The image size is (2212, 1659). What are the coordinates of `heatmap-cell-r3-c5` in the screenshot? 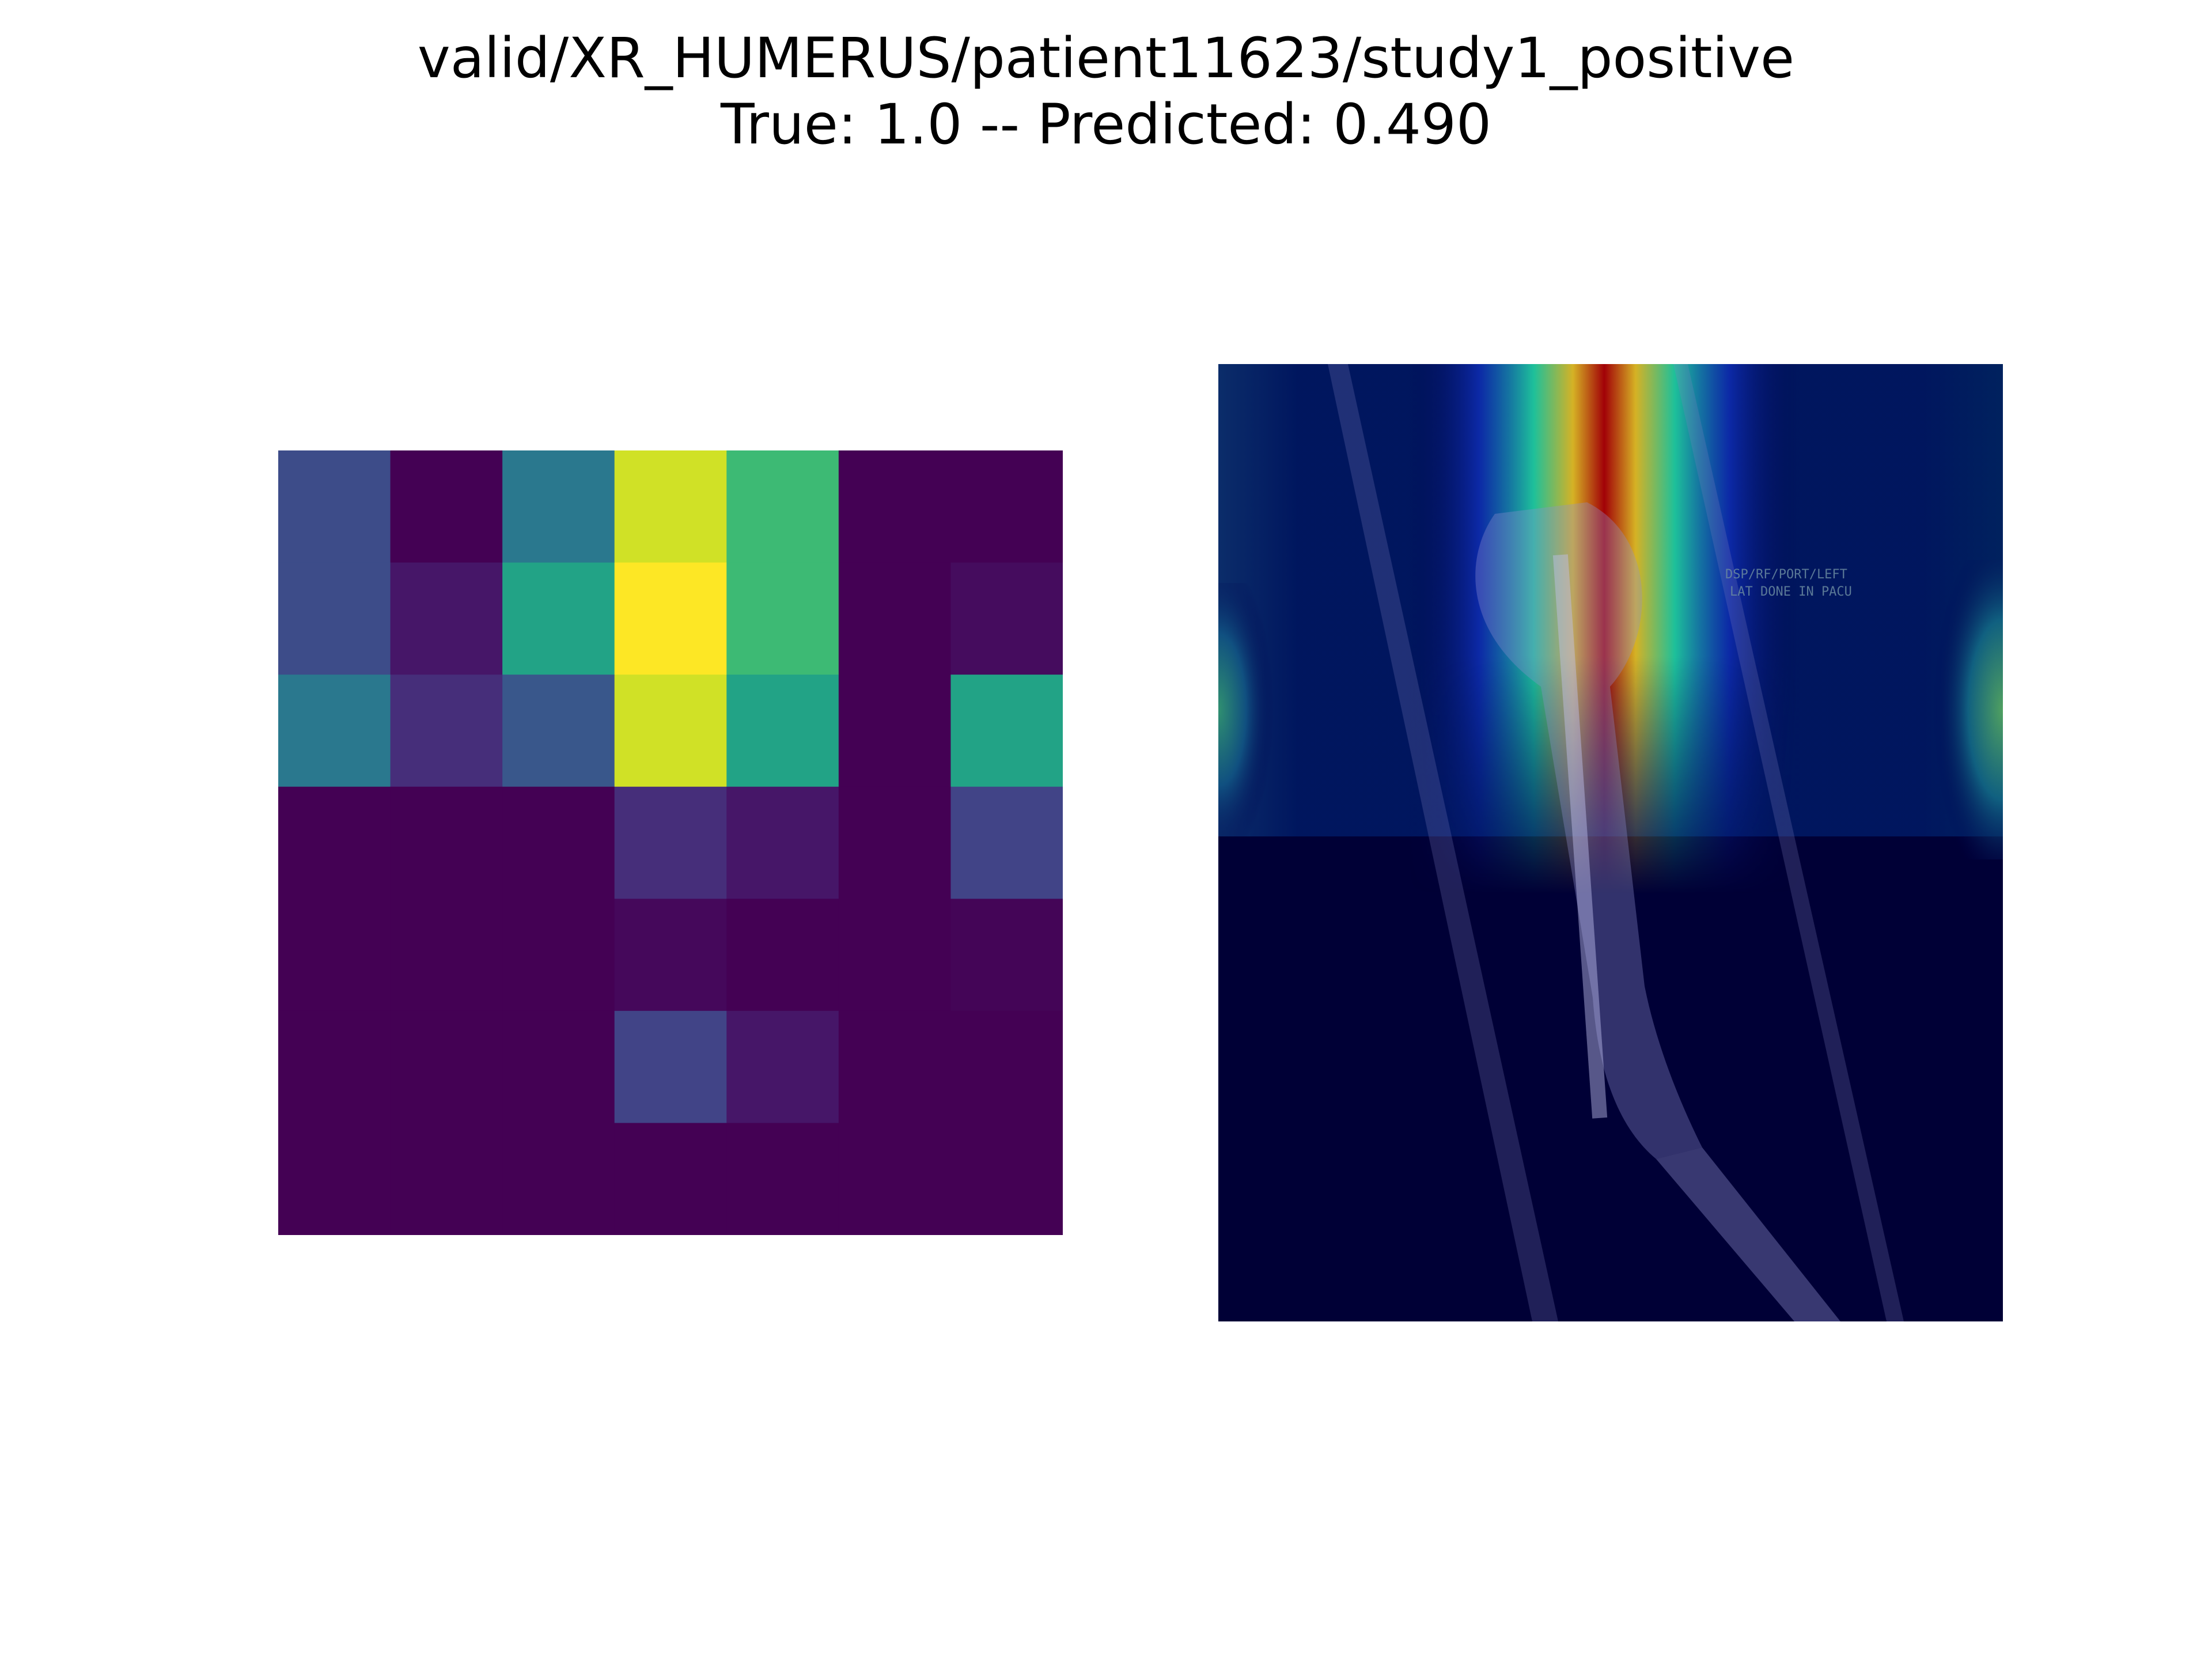 It's located at (895, 842).